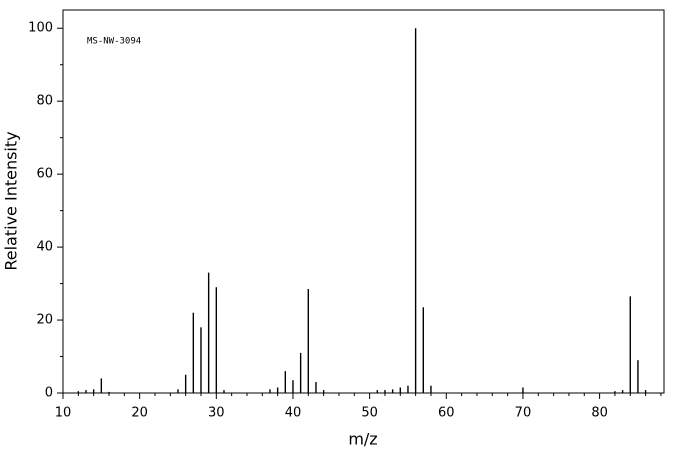 The image size is (676, 455). What do you see at coordinates (139, 413) in the screenshot?
I see `x-tick-label: 20` at bounding box center [139, 413].